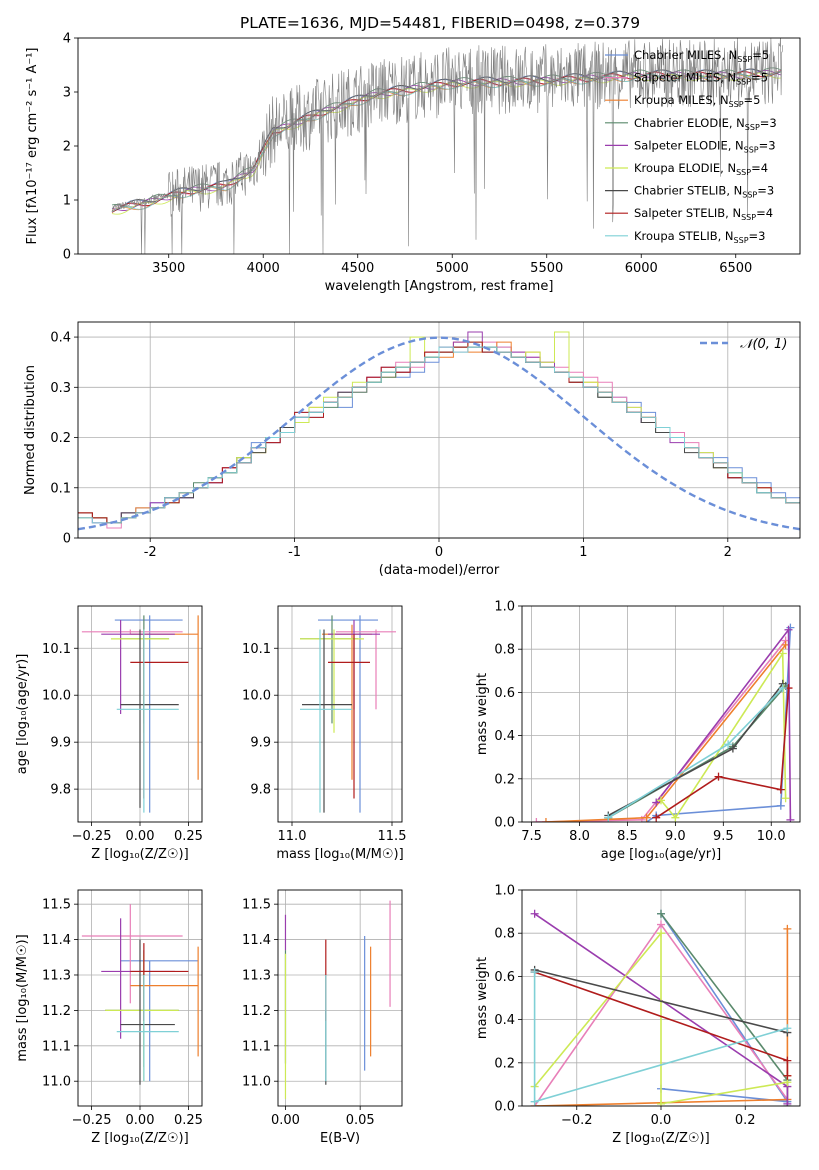 This screenshot has width=819, height=1170. What do you see at coordinates (439, 286) in the screenshot?
I see `x-axis-label: wavelength [Angstrom, rest frame]` at bounding box center [439, 286].